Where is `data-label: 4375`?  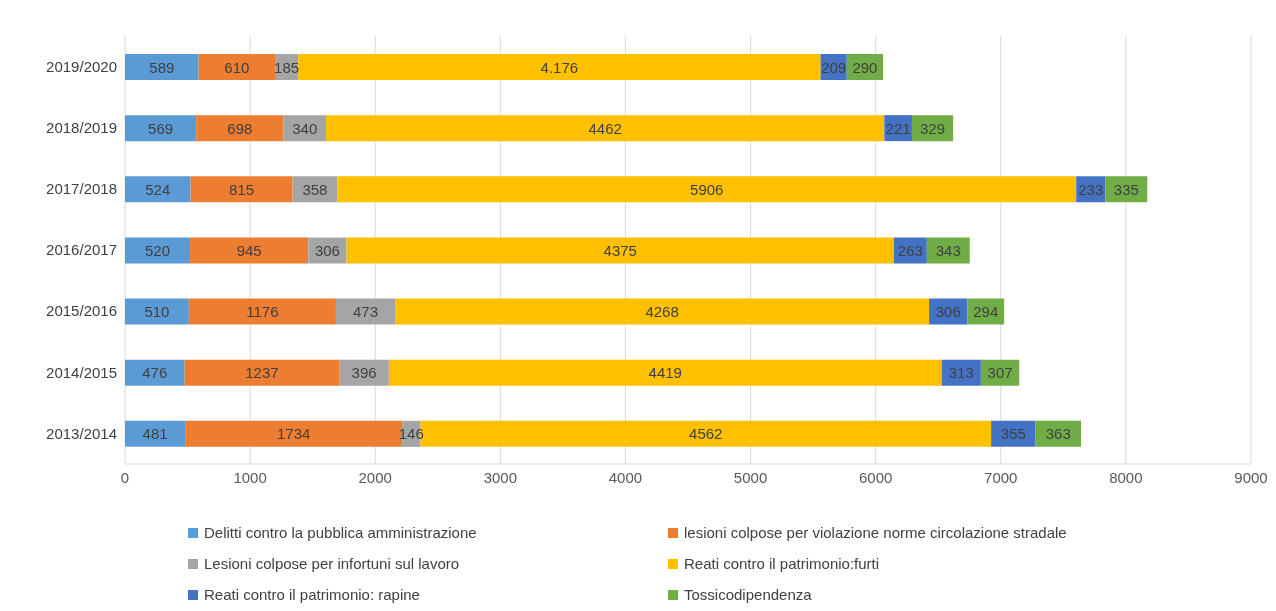 data-label: 4375 is located at coordinates (620, 250).